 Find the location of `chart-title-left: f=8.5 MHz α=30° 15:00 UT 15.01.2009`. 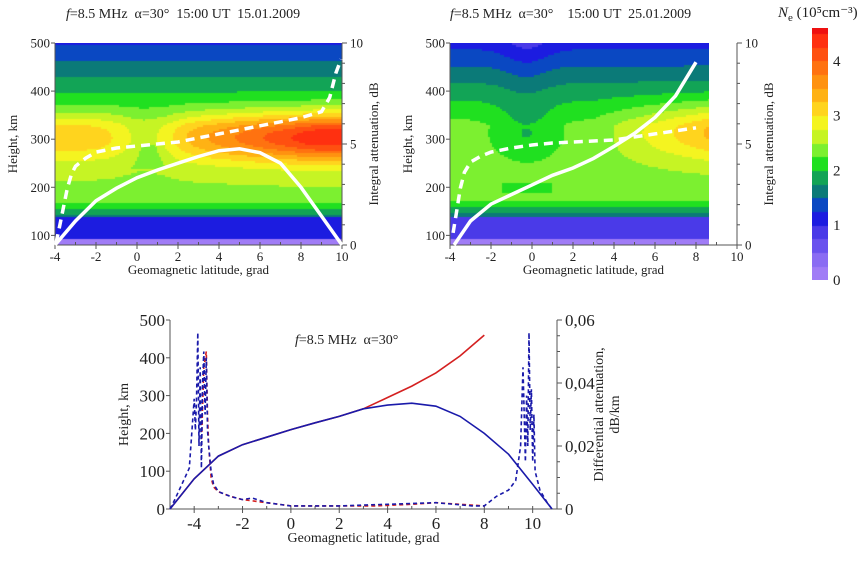

chart-title-left: f=8.5 MHz α=30° 15:00 UT 15.01.2009 is located at coordinates (183, 15).